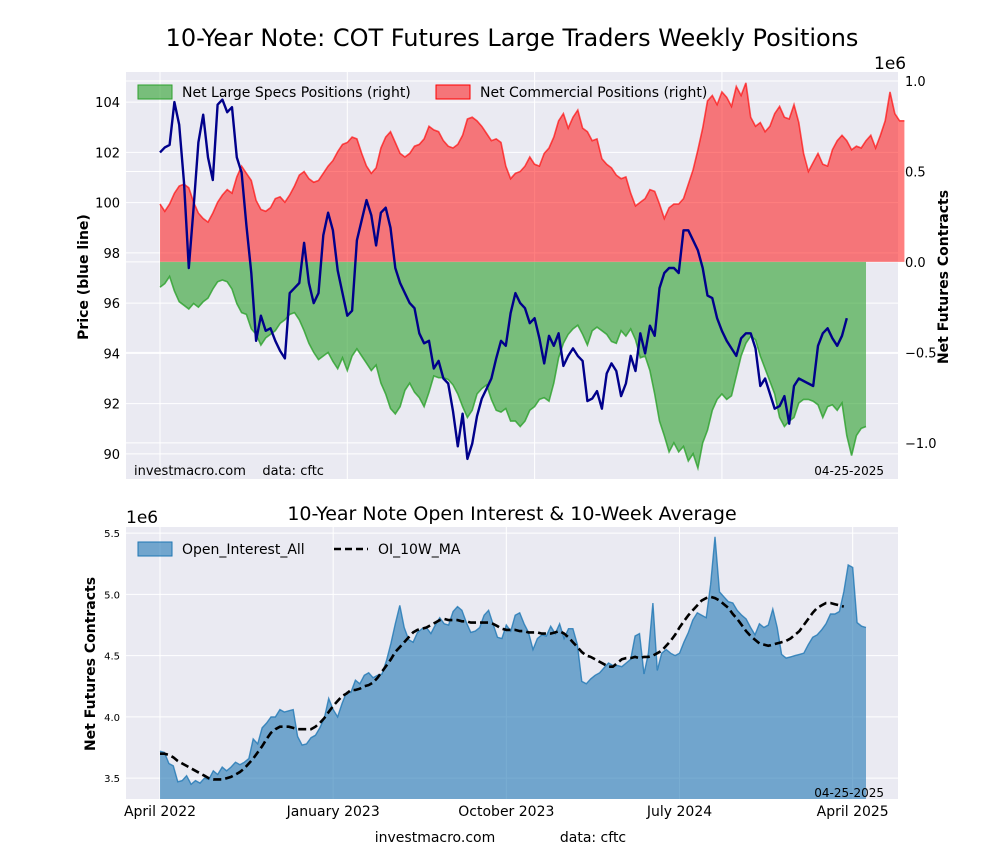 The width and height of the screenshot is (1000, 860). What do you see at coordinates (112, 534) in the screenshot?
I see `oi-tick-label: 5.5` at bounding box center [112, 534].